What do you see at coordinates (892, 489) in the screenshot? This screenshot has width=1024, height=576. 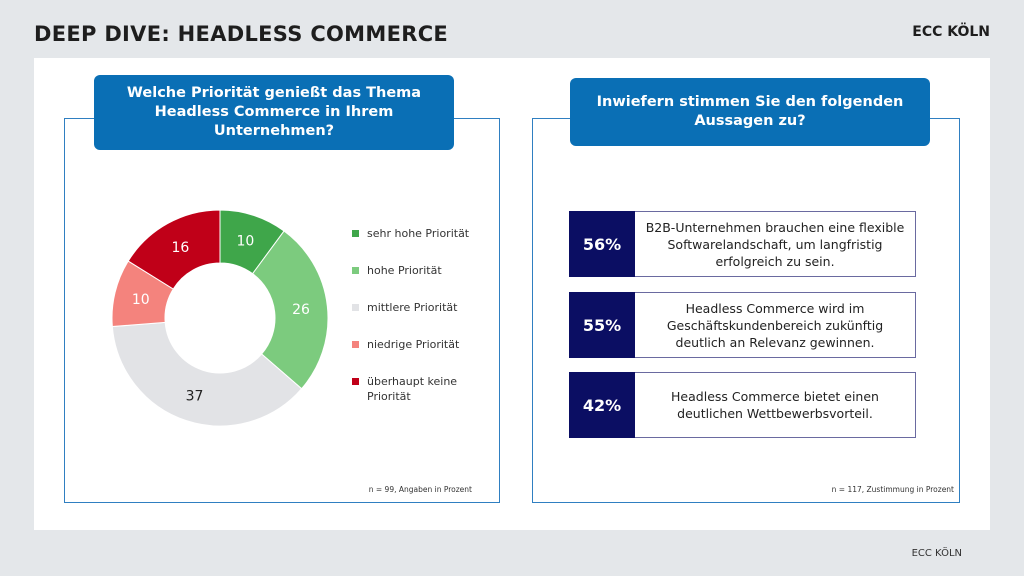 I see `right-footnote: n = 117, Zustimmung in Prozent` at bounding box center [892, 489].